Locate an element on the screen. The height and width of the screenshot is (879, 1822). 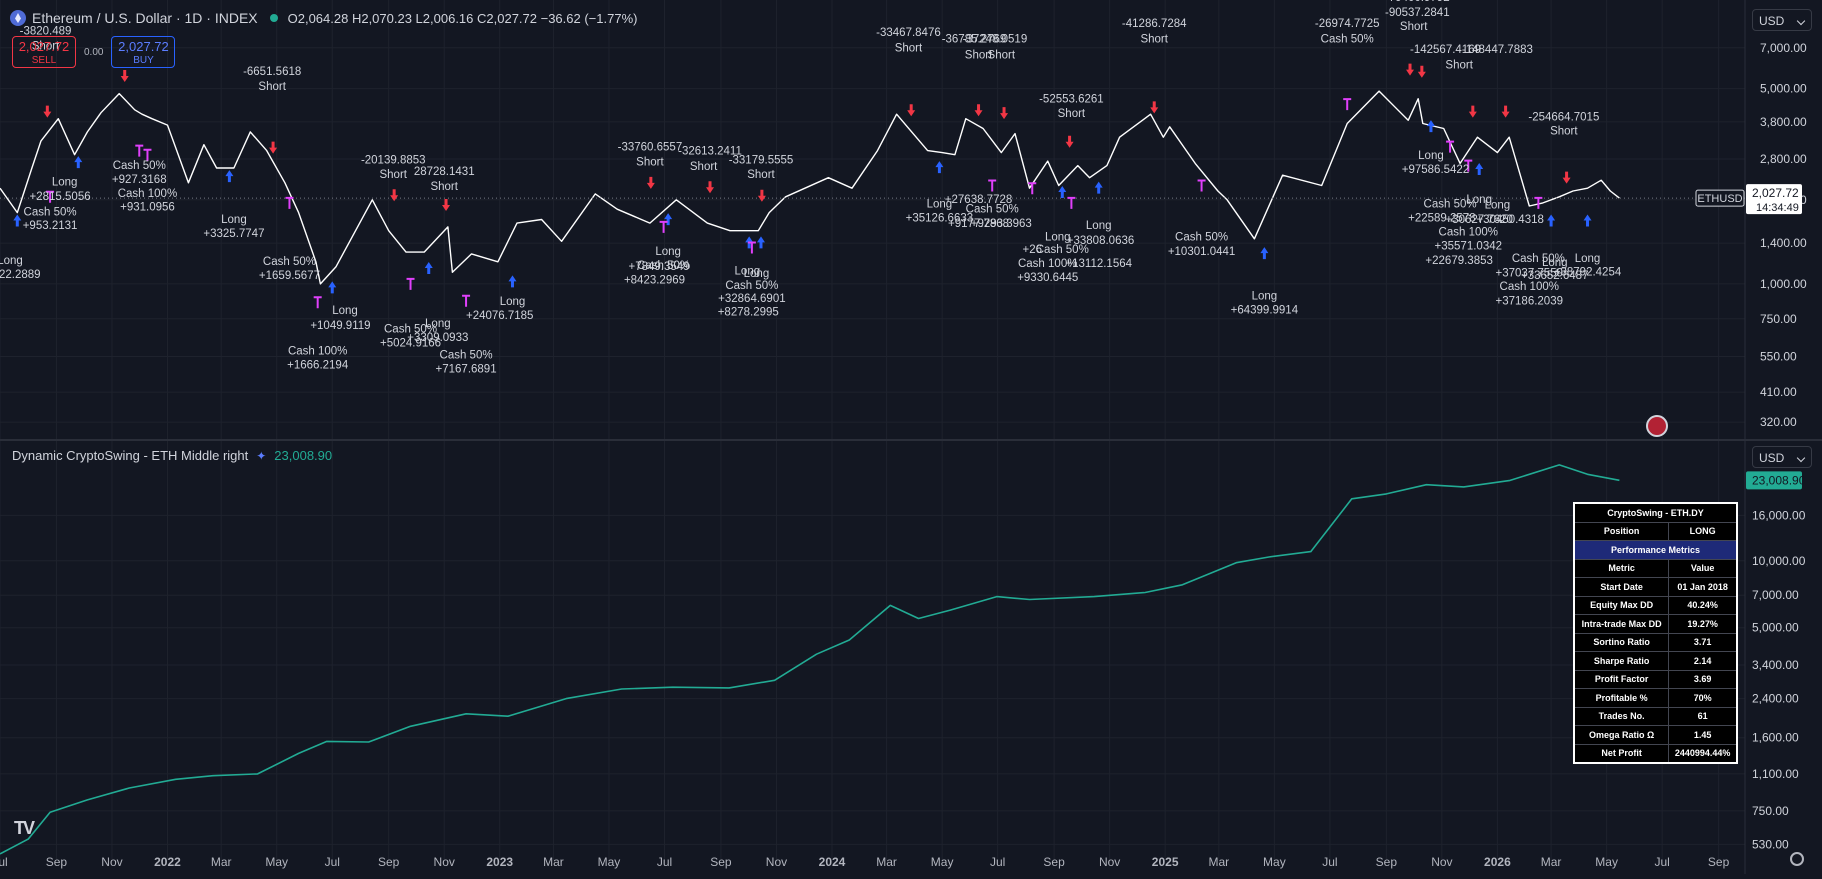
trade-annotation: +9330.6445 is located at coordinates (1047, 278).